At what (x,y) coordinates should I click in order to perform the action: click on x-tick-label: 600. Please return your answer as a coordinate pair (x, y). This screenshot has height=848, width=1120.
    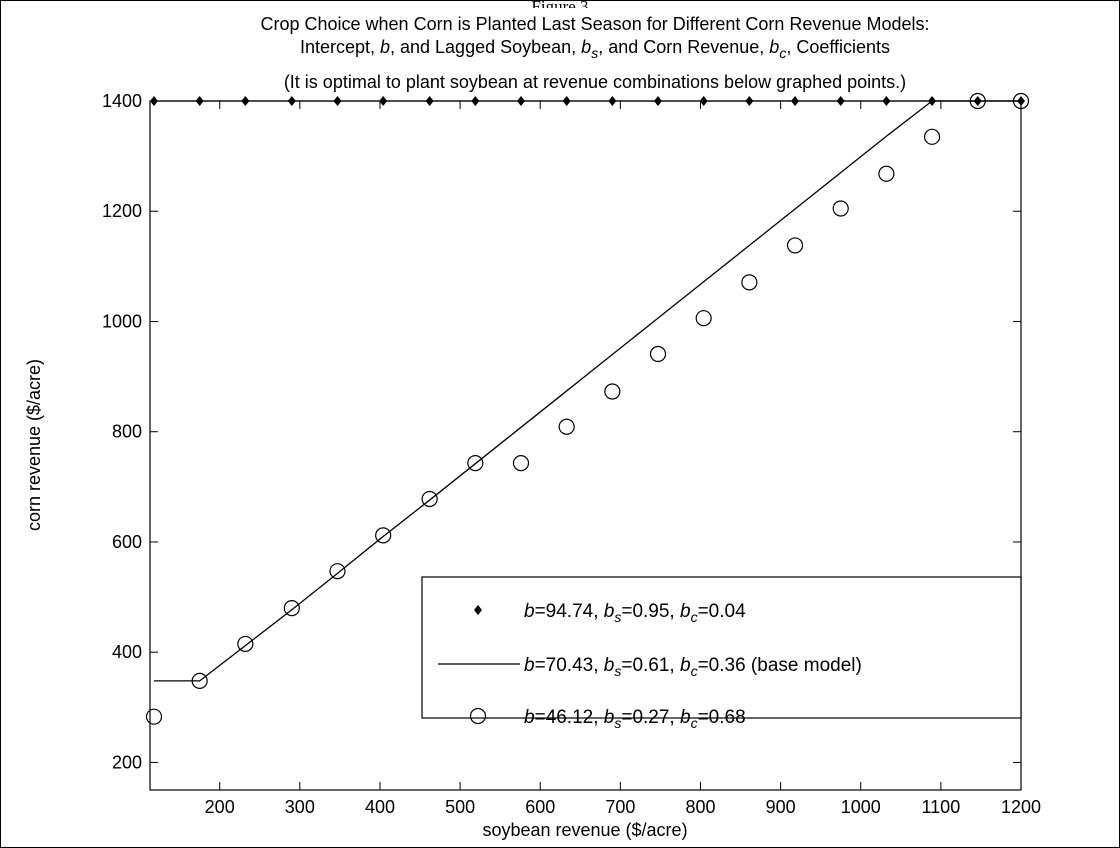
    Looking at the image, I should click on (540, 807).